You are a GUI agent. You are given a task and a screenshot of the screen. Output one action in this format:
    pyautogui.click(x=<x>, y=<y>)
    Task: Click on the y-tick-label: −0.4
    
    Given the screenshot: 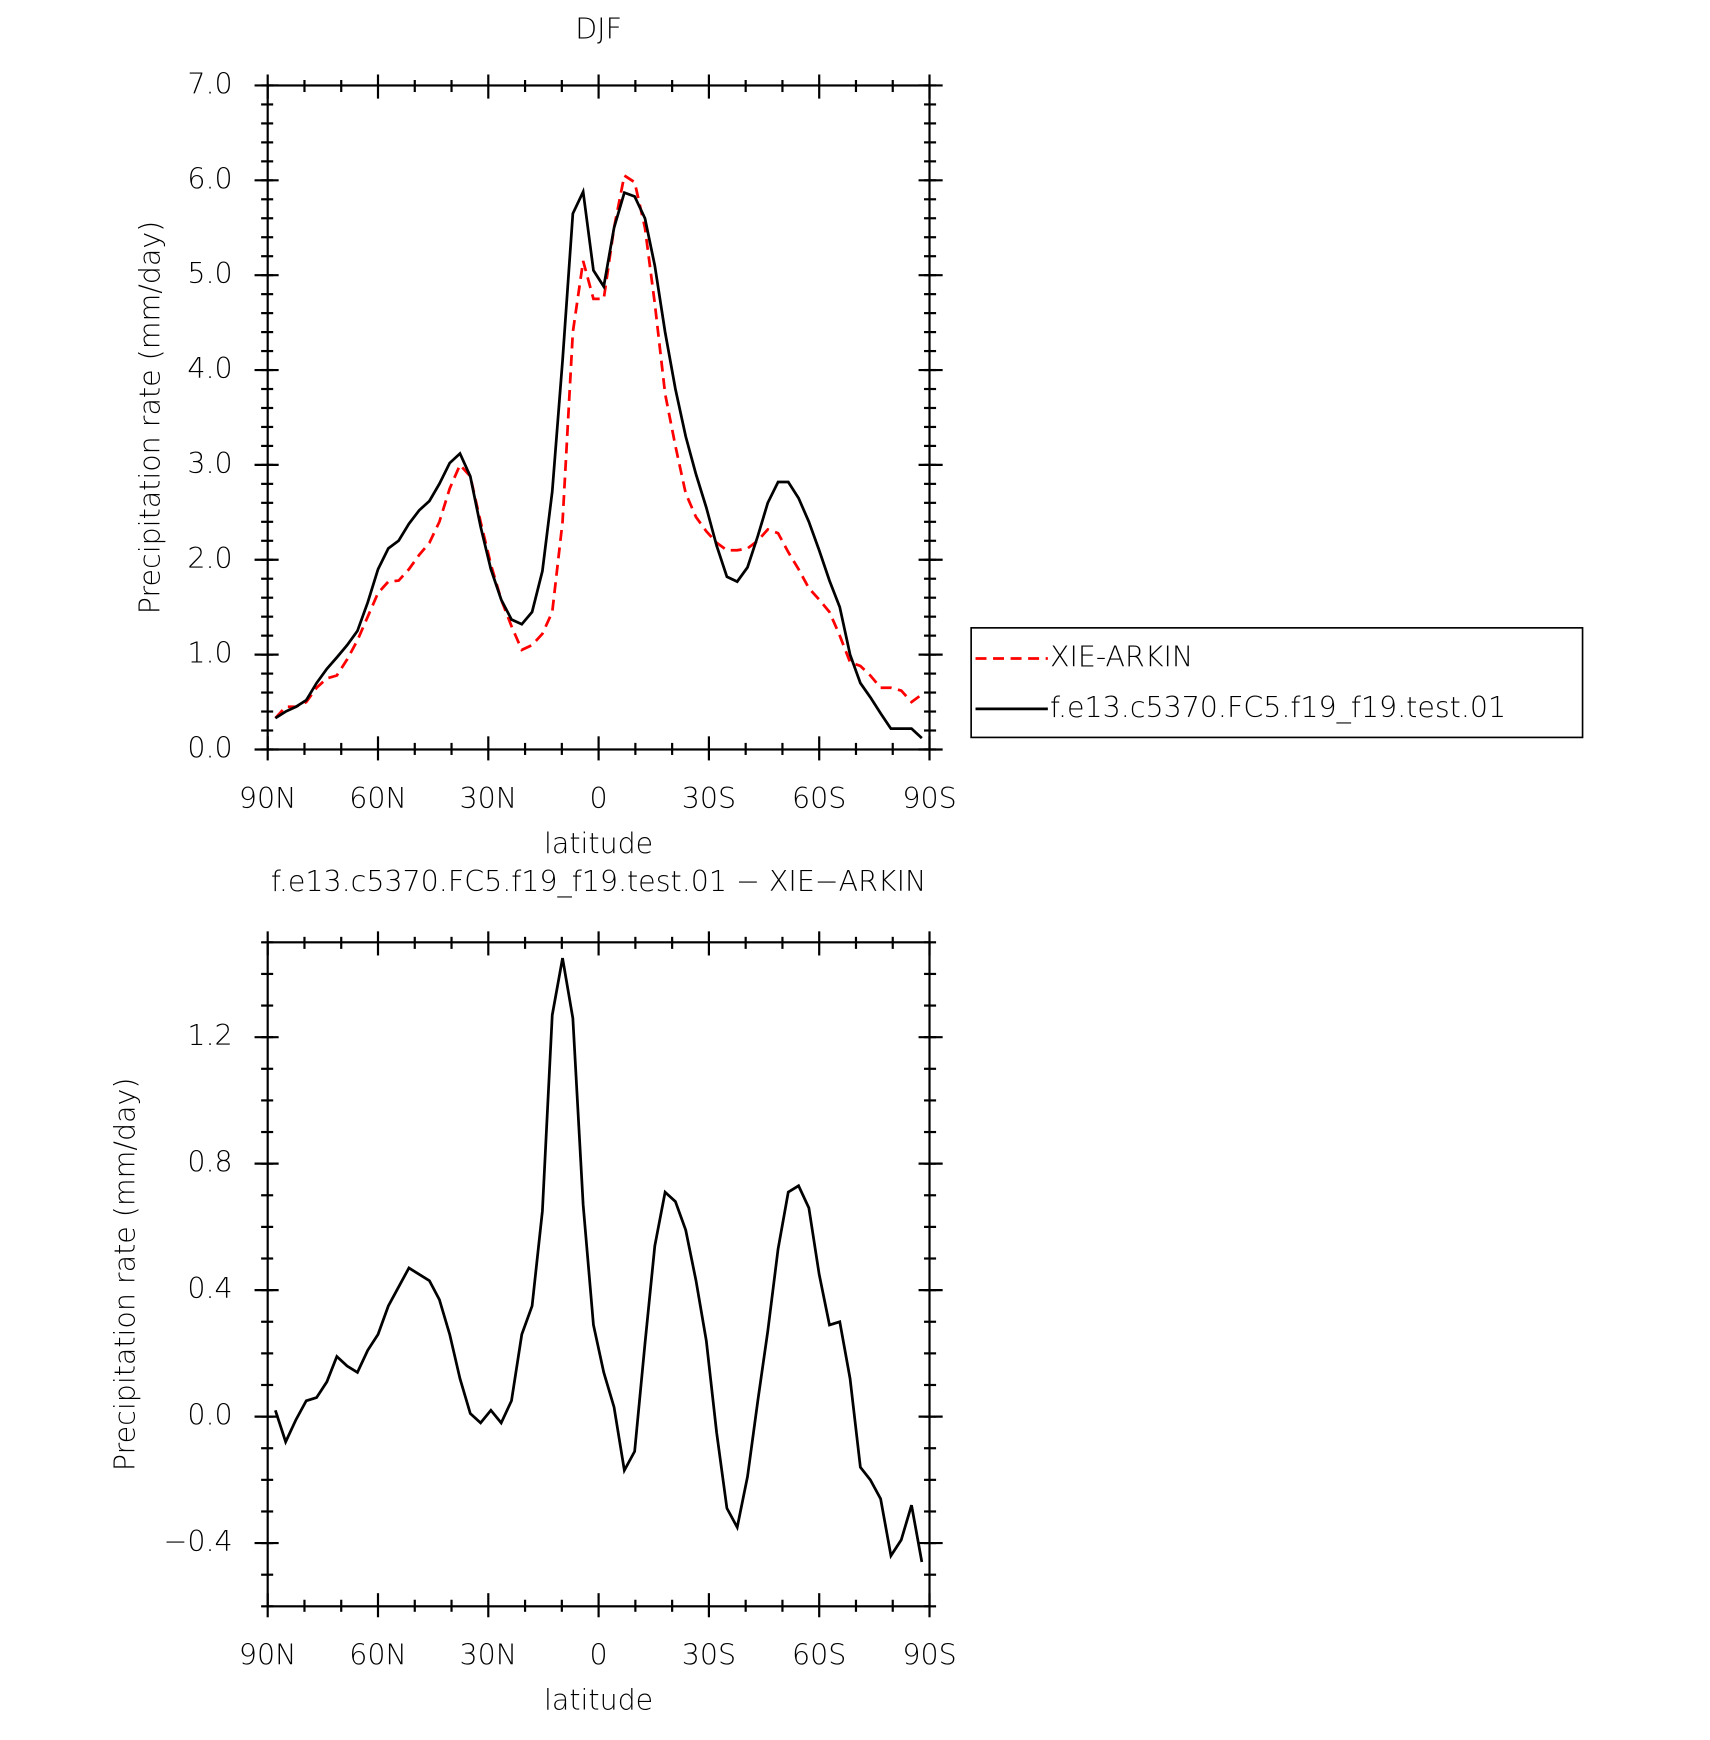 What is the action you would take?
    pyautogui.click(x=197, y=1541)
    